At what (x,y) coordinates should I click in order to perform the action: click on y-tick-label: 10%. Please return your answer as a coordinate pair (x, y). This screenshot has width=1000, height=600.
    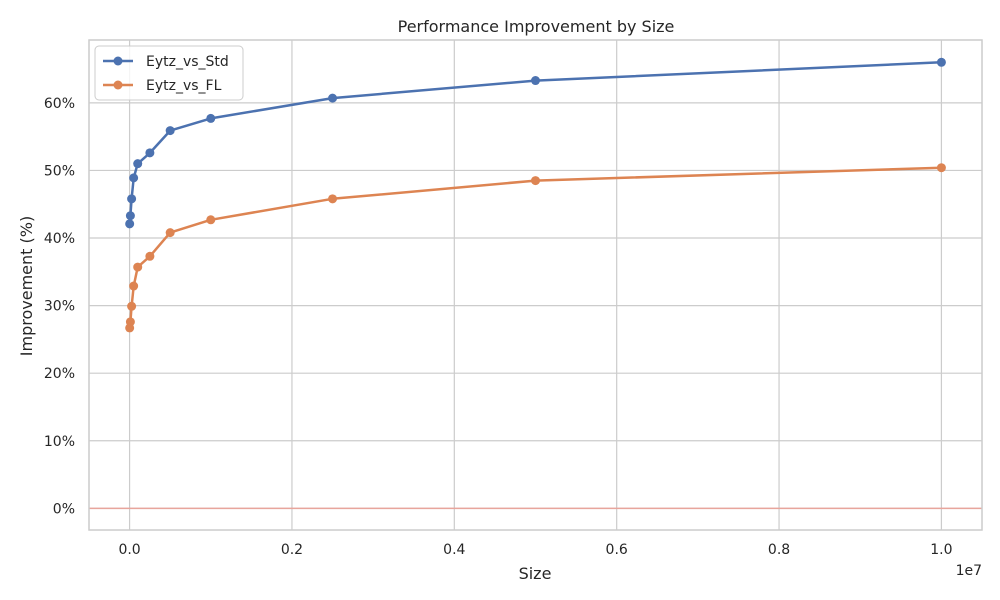
    Looking at the image, I should click on (59, 442).